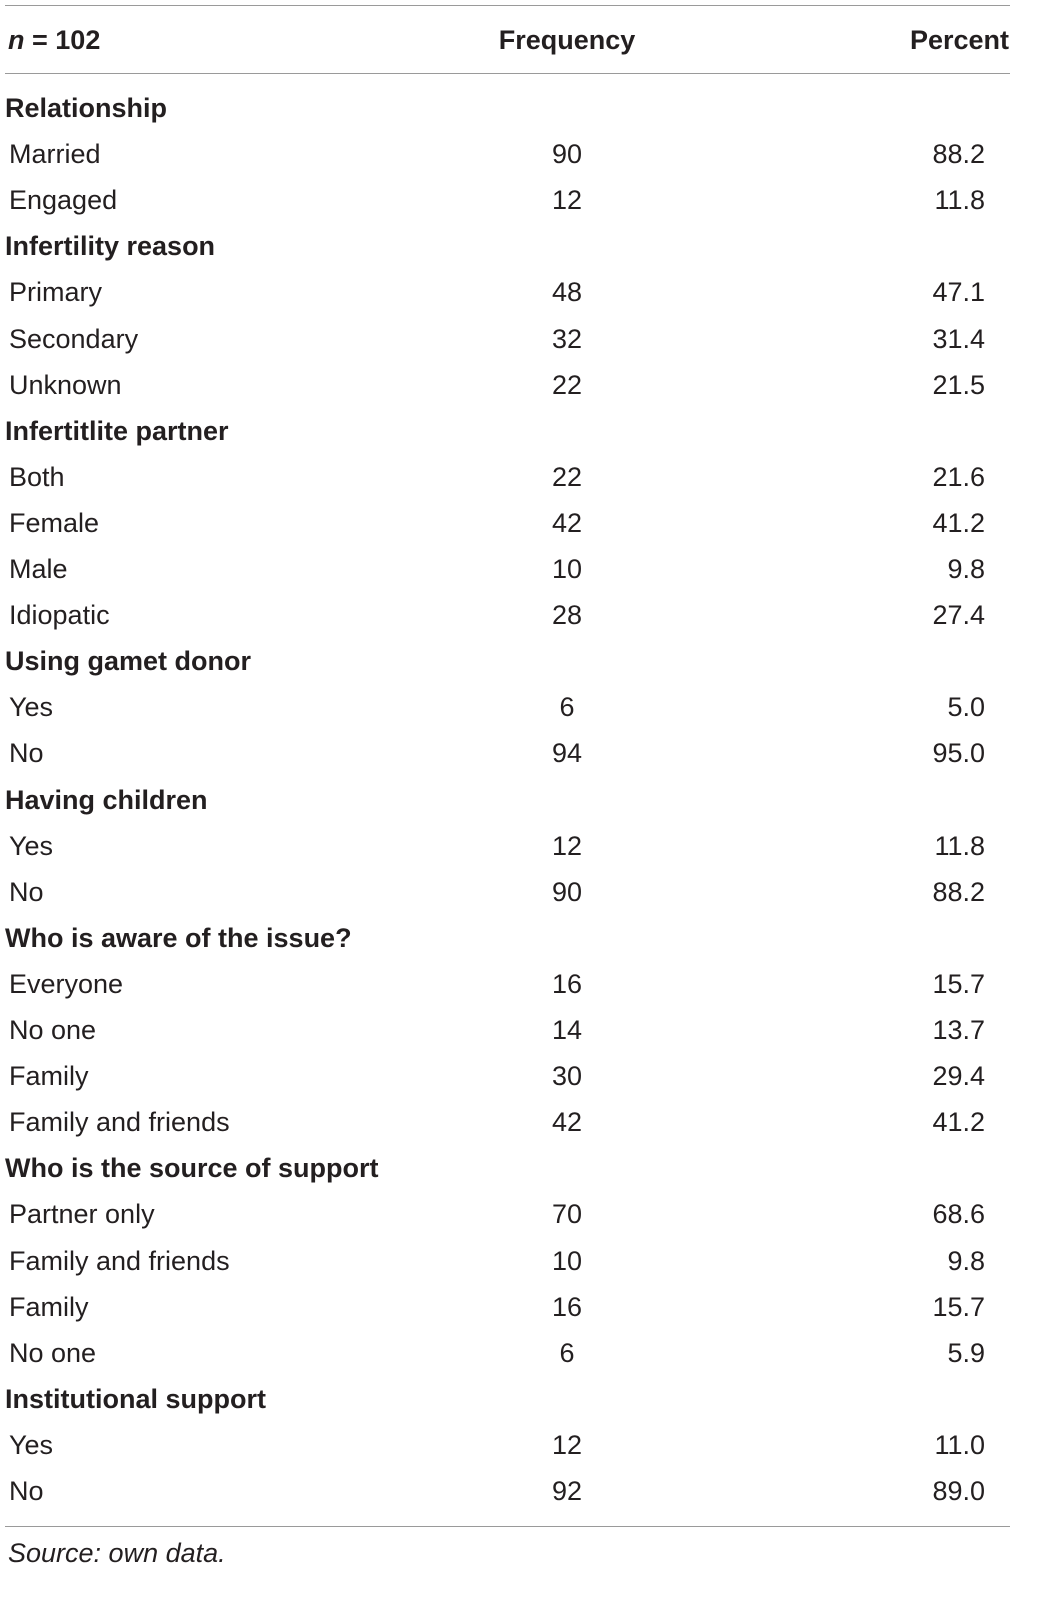  I want to click on header-frequency: Frequency, so click(567, 40).